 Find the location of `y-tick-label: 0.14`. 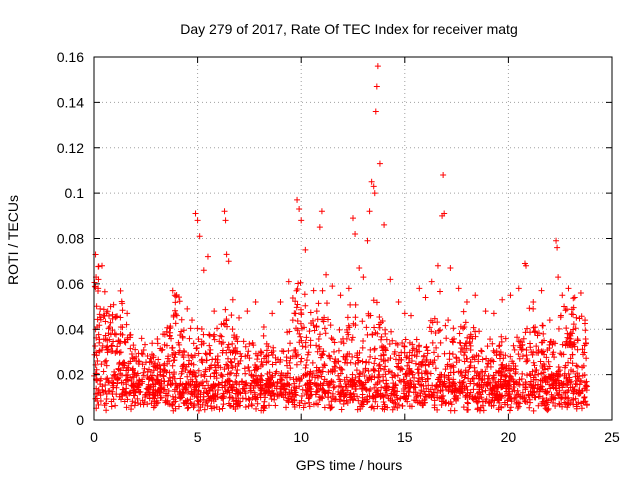

y-tick-label: 0.14 is located at coordinates (70, 102).